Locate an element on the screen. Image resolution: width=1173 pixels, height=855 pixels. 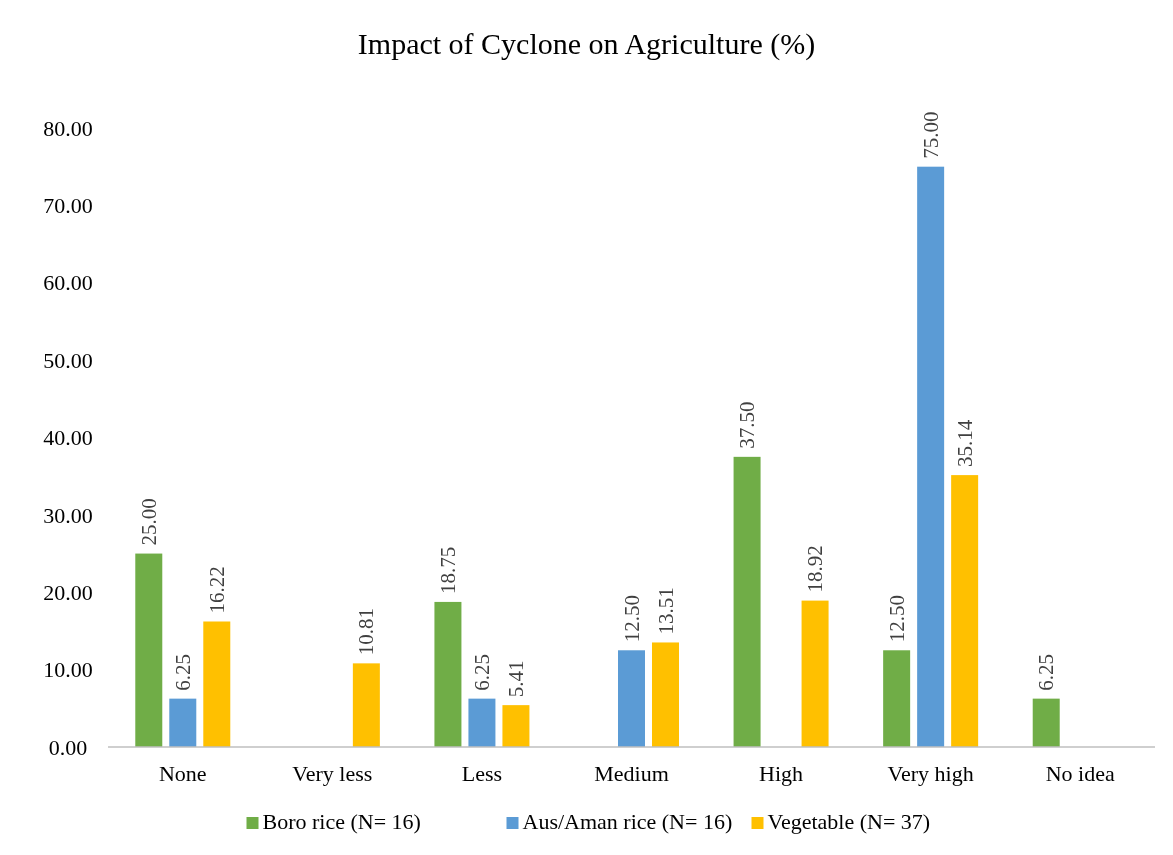
data-label: 5.41 is located at coordinates (515, 679).